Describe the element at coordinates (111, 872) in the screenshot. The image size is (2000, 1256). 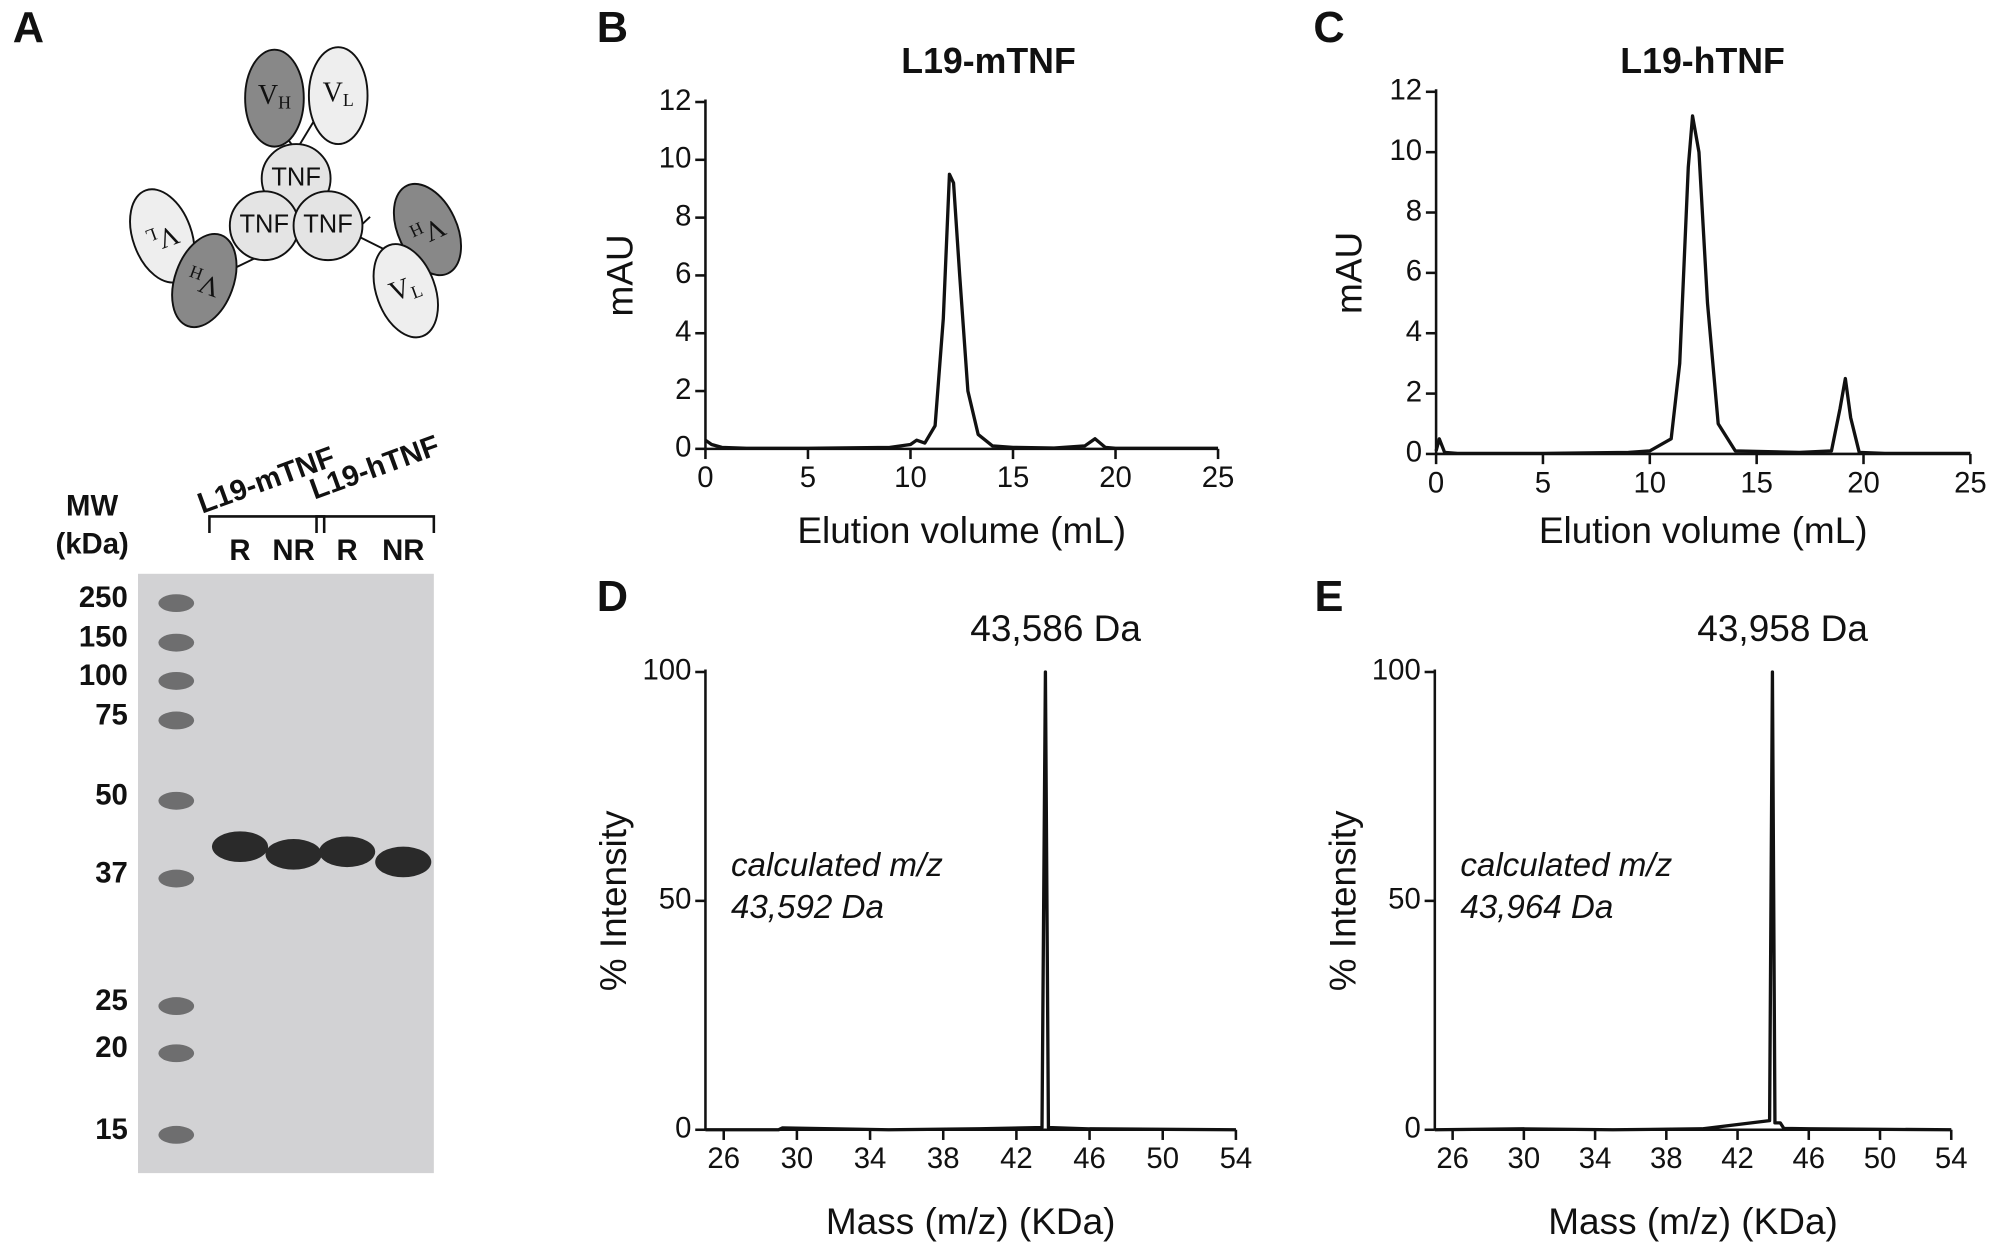
I see `mw-marker-label: 37` at that location.